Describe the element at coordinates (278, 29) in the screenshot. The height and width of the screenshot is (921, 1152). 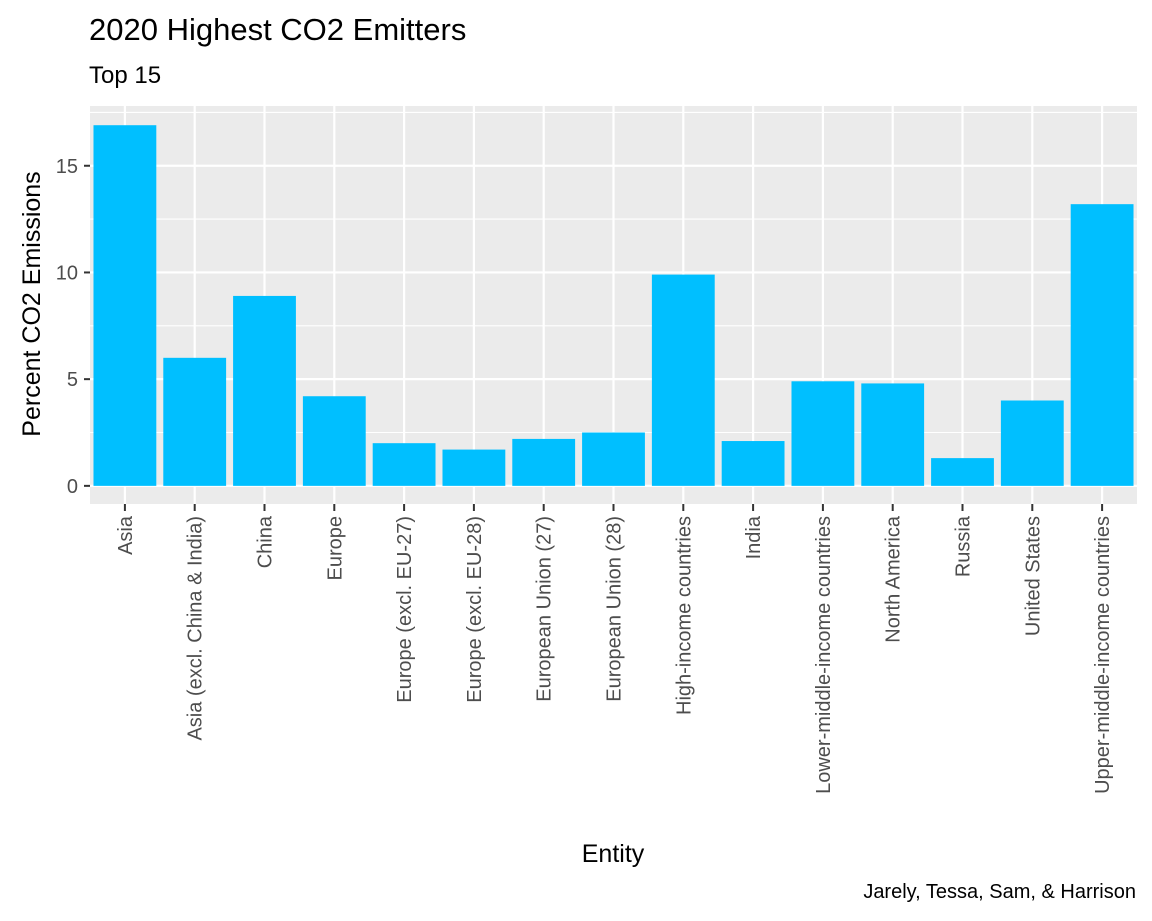
I see `chart-title: 2020 Highest CO2 Emitters` at that location.